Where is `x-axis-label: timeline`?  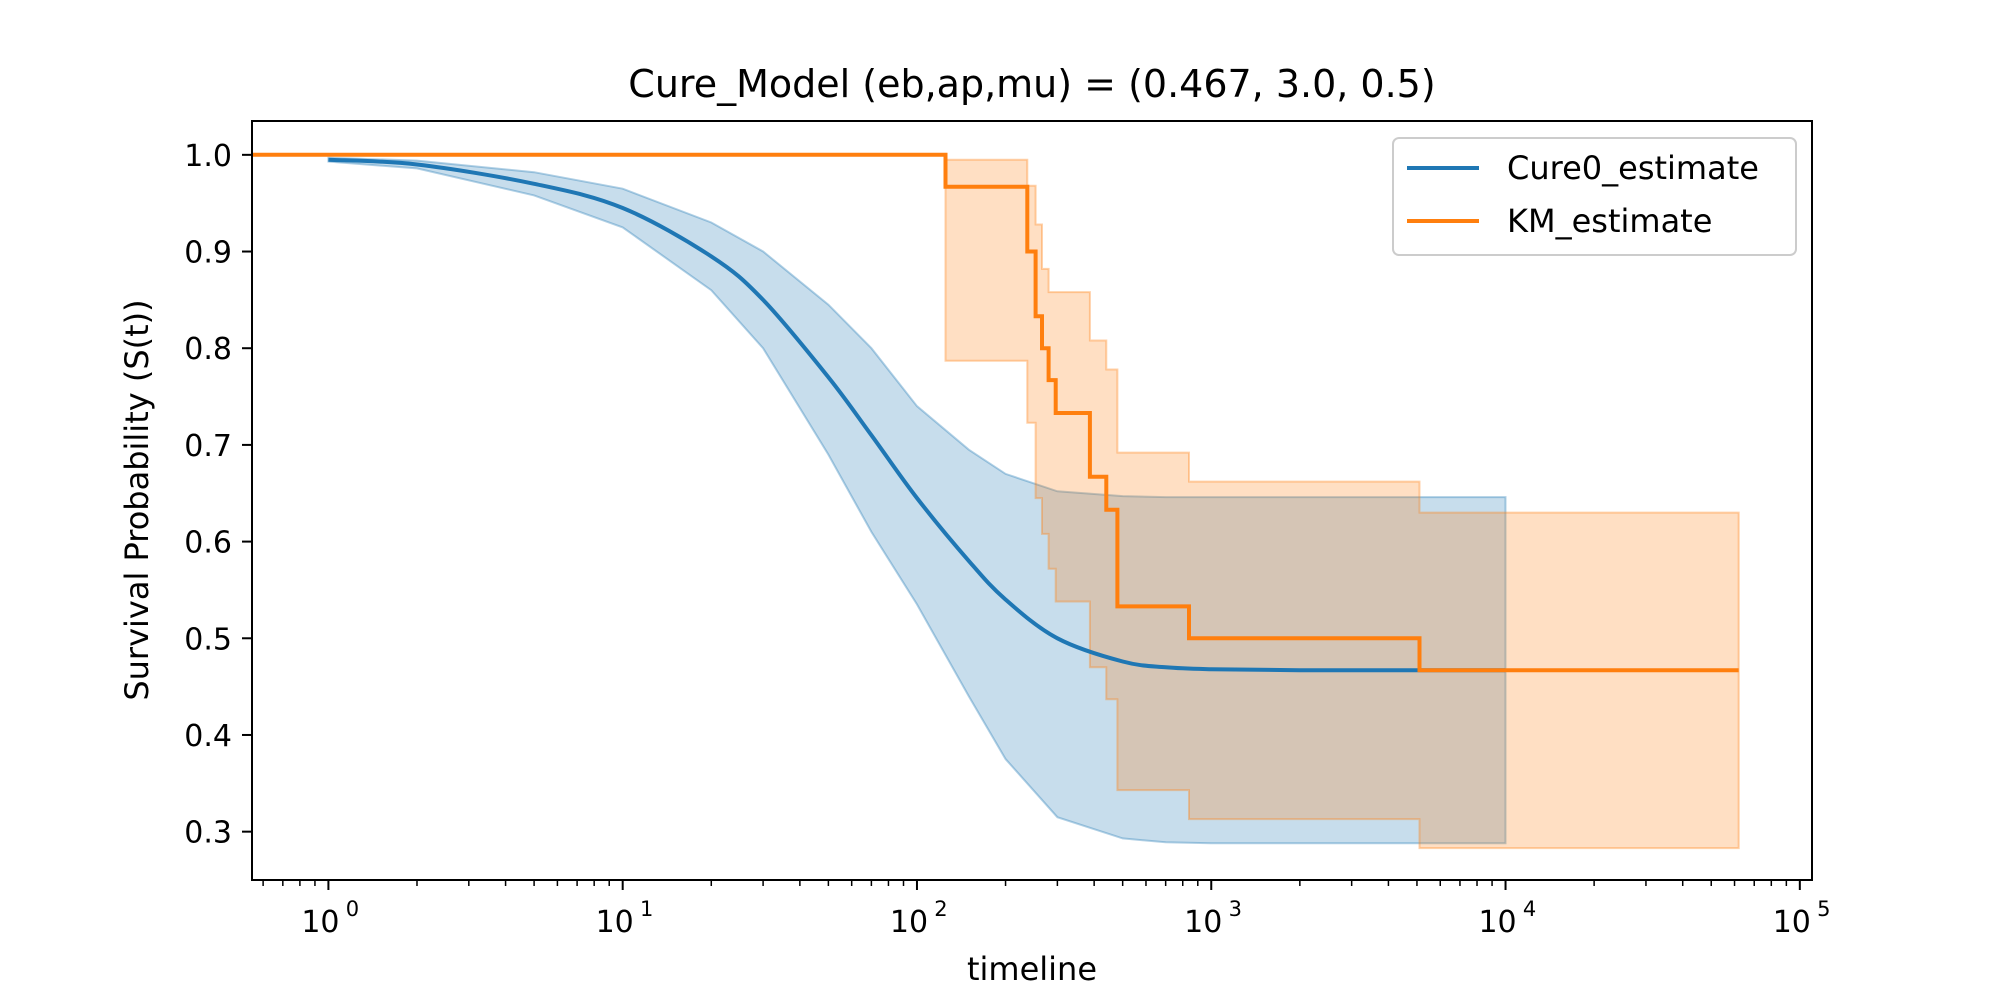
x-axis-label: timeline is located at coordinates (1032, 969).